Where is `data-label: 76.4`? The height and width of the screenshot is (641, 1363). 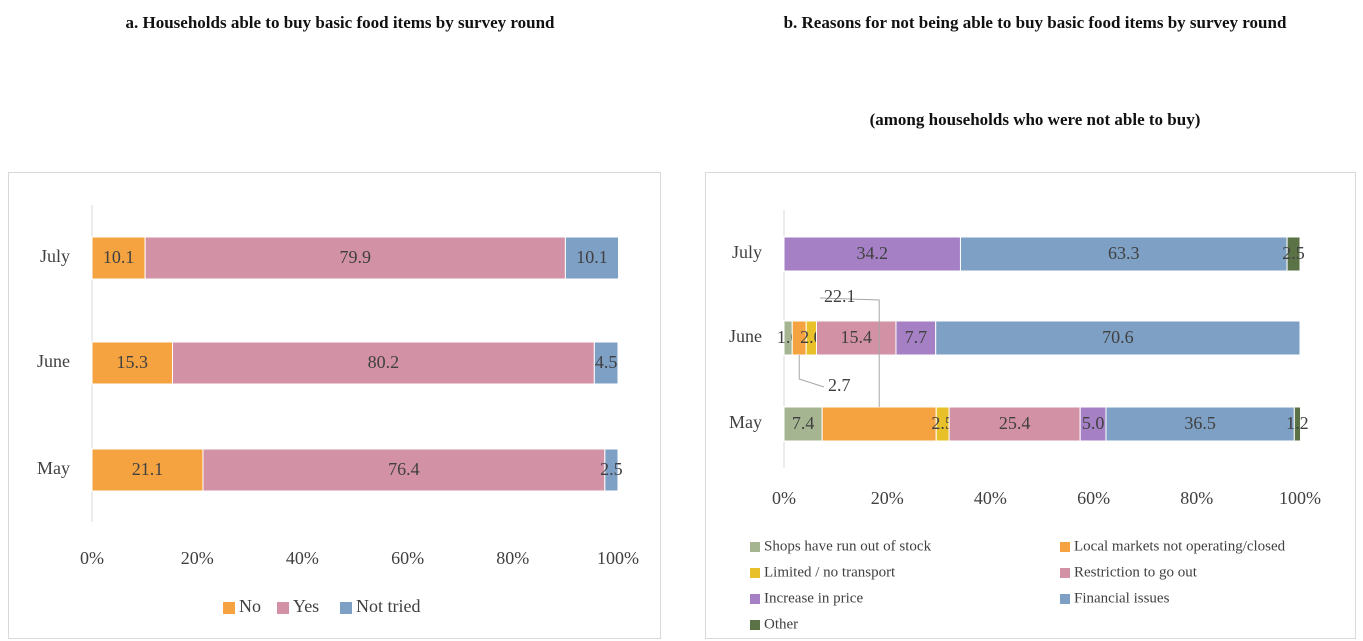 data-label: 76.4 is located at coordinates (404, 469).